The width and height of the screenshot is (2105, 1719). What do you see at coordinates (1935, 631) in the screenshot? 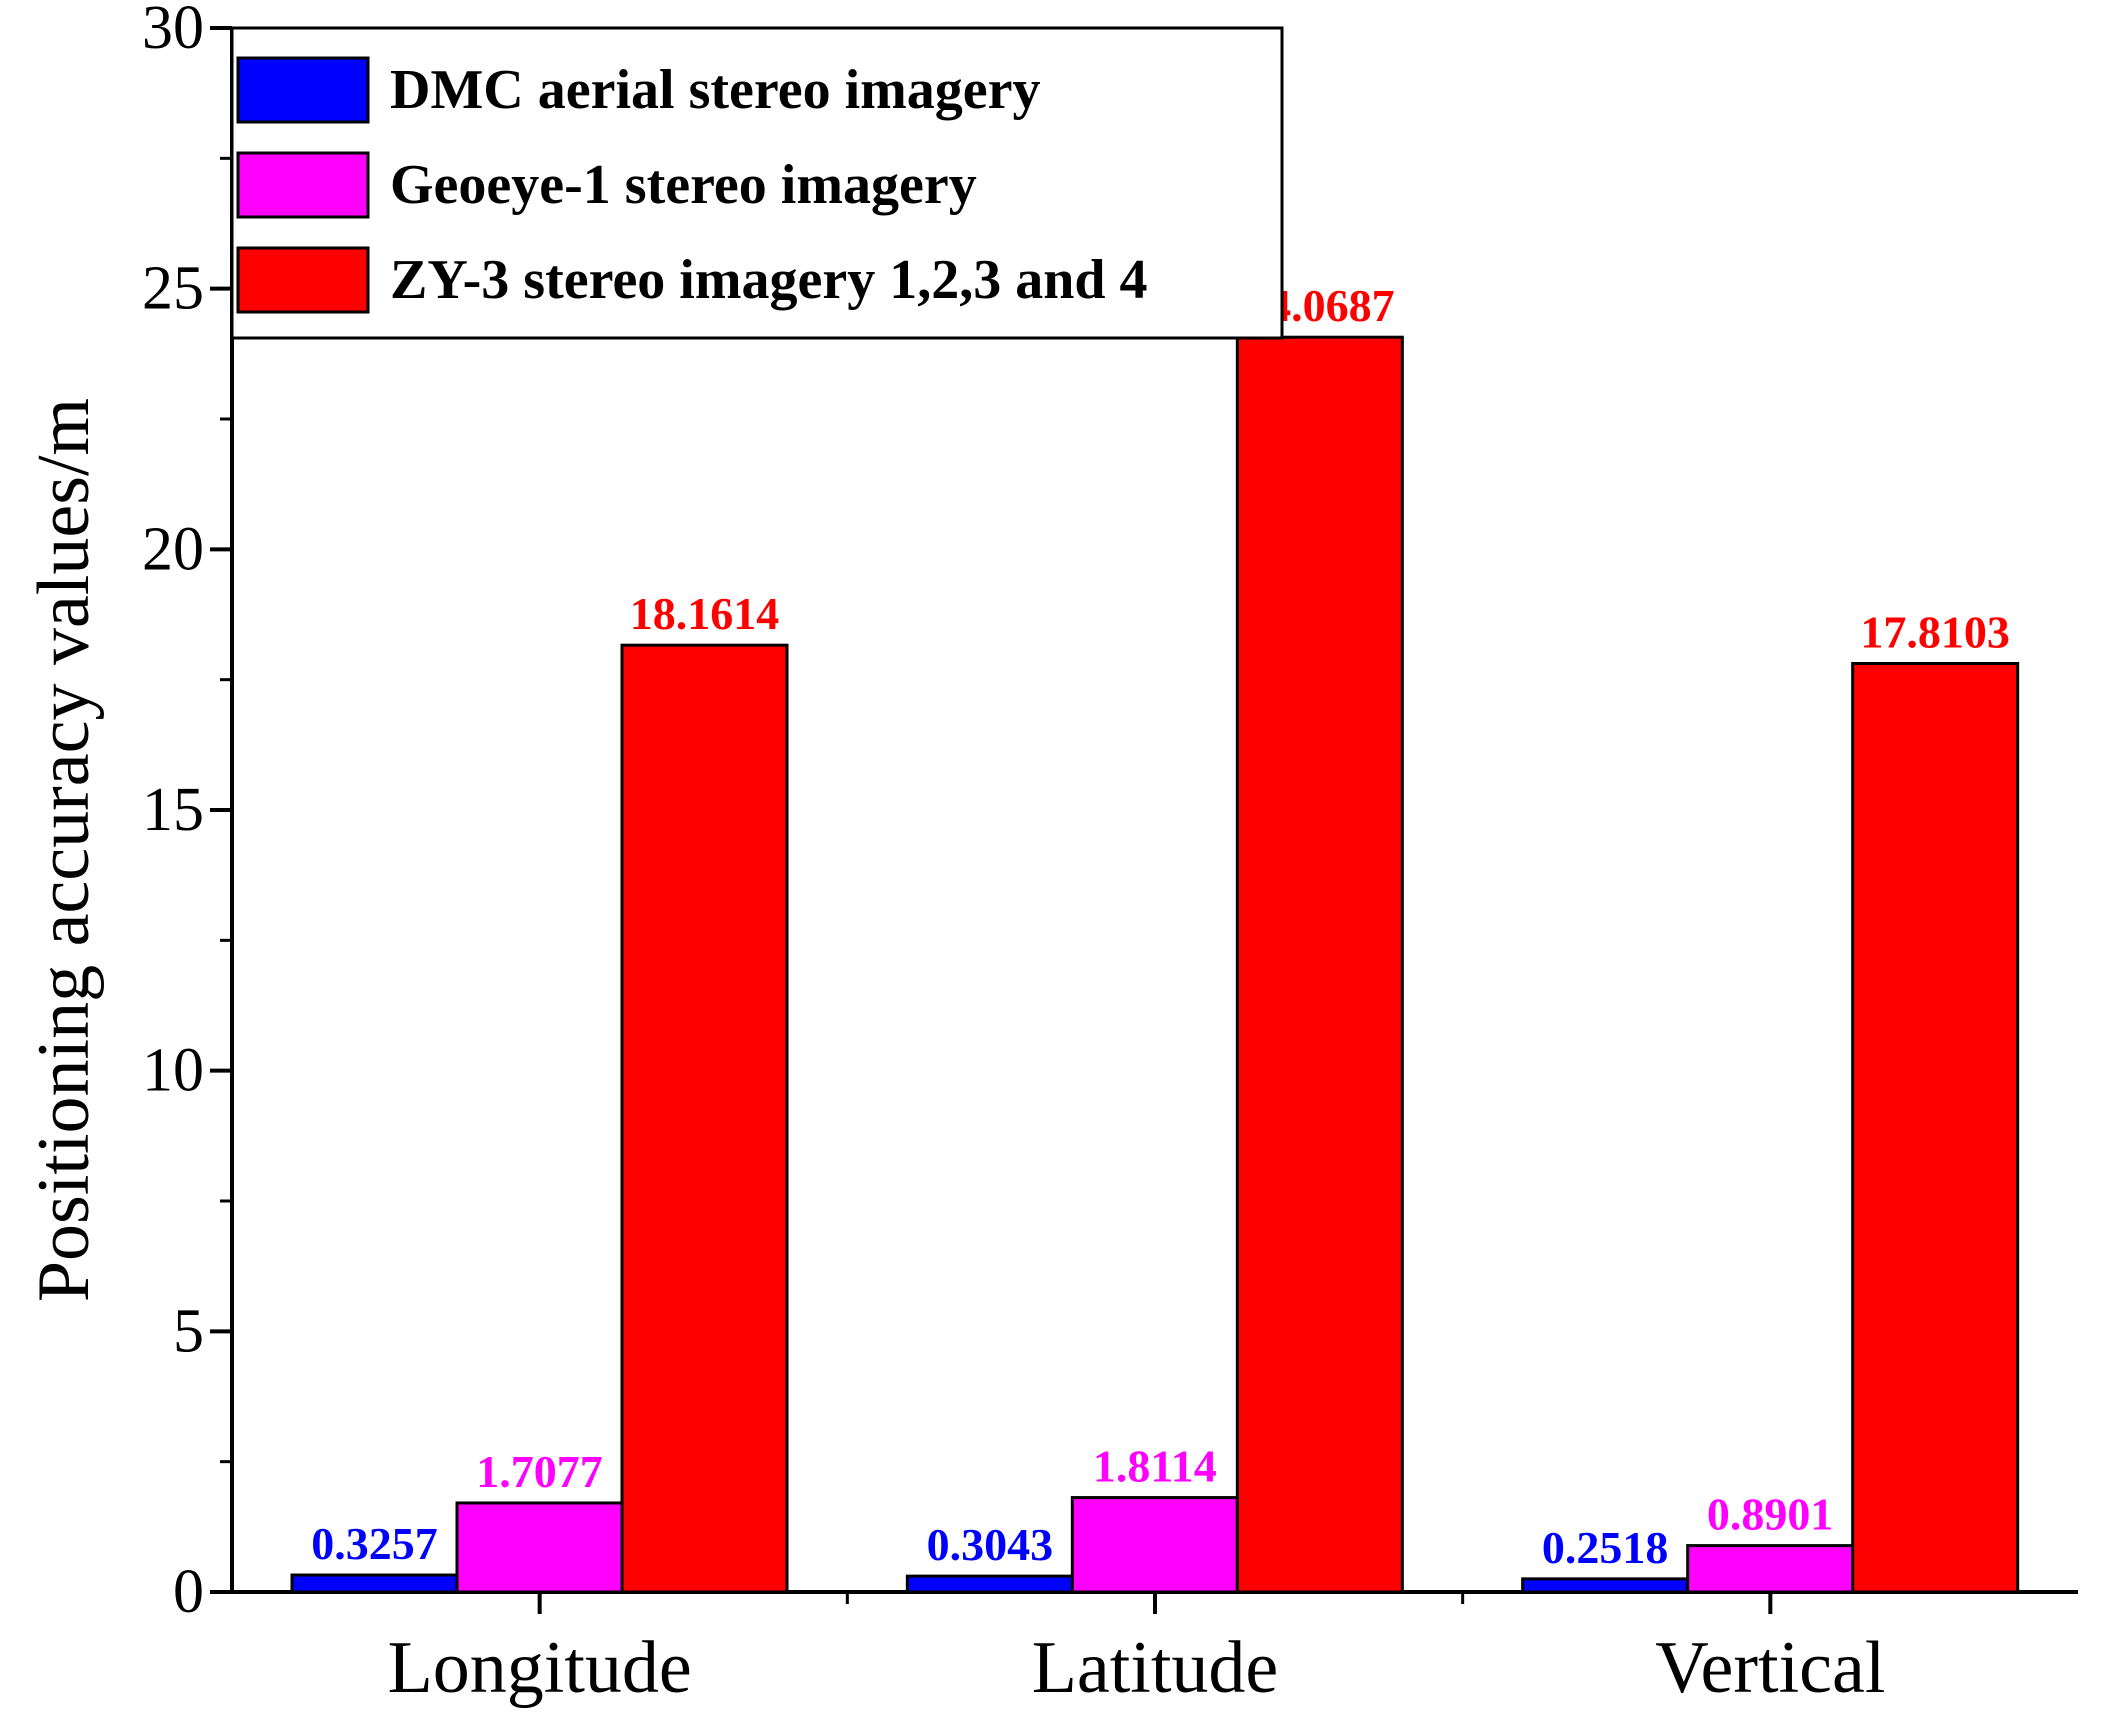
I see `bar-data-label: 17.8103` at bounding box center [1935, 631].